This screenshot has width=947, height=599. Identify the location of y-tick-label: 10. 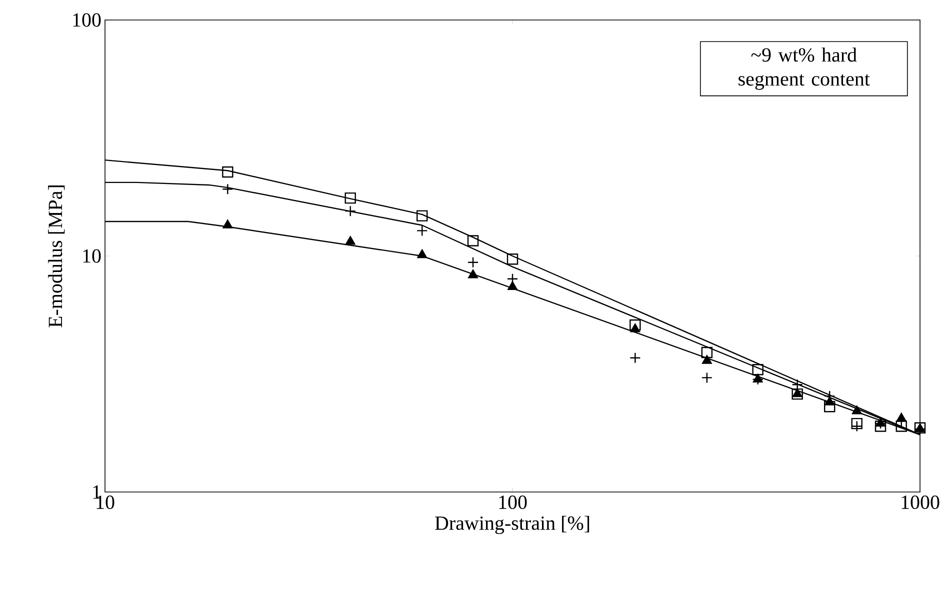
(92, 256).